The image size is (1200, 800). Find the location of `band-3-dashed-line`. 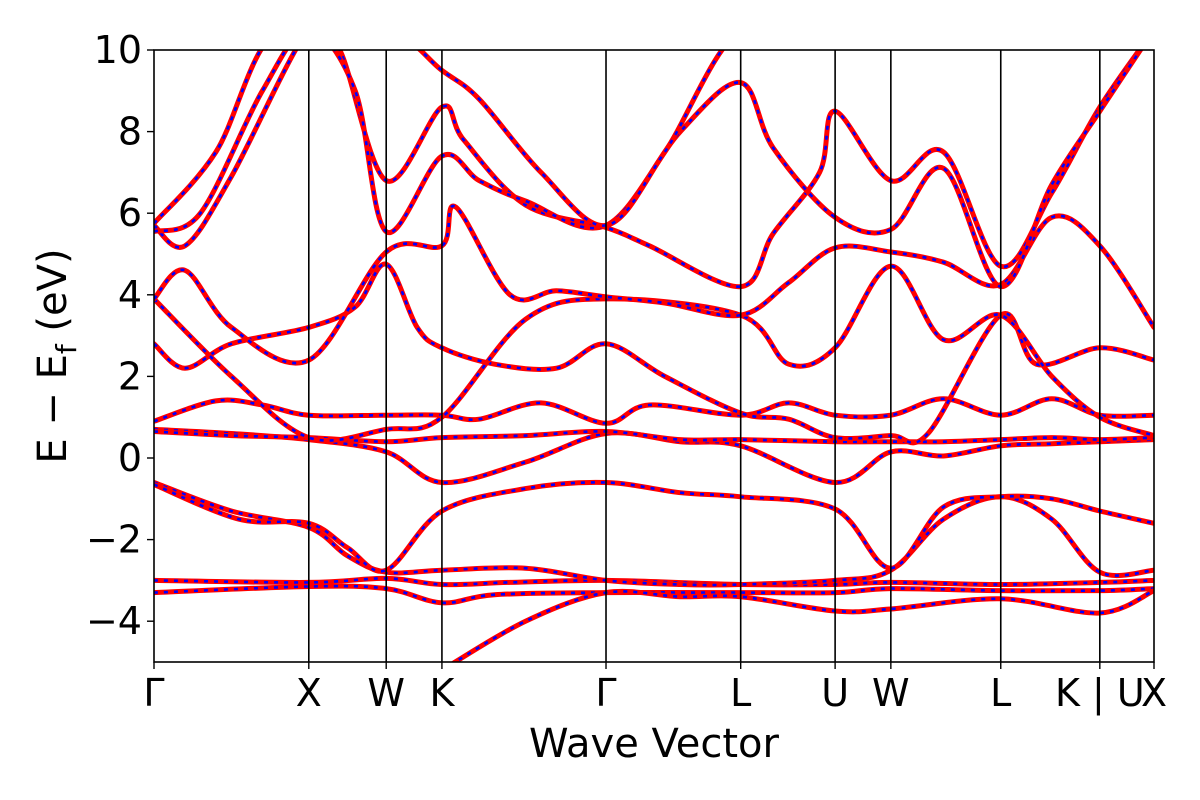

band-3-dashed-line is located at coordinates (654, 534).